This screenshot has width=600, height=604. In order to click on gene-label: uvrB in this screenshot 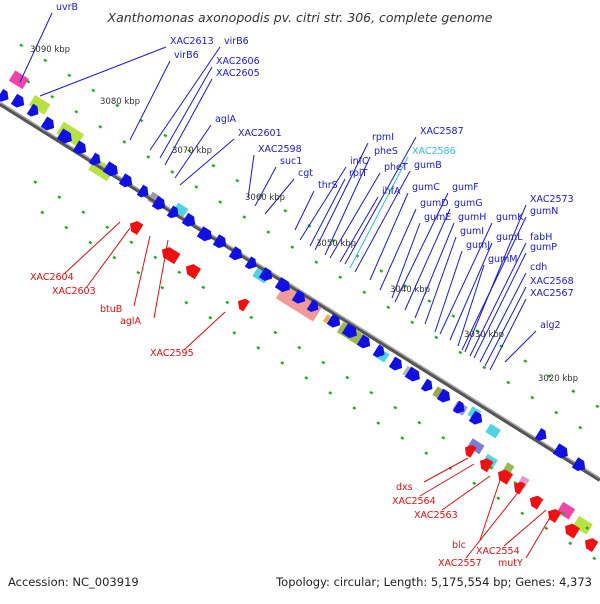, I will do `click(67, 7)`.